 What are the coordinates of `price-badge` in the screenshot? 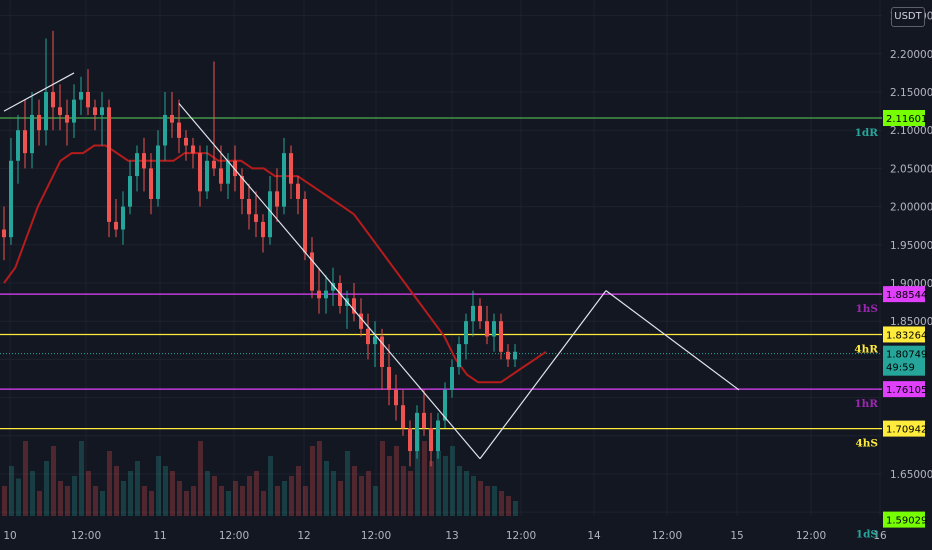 It's located at (904, 519).